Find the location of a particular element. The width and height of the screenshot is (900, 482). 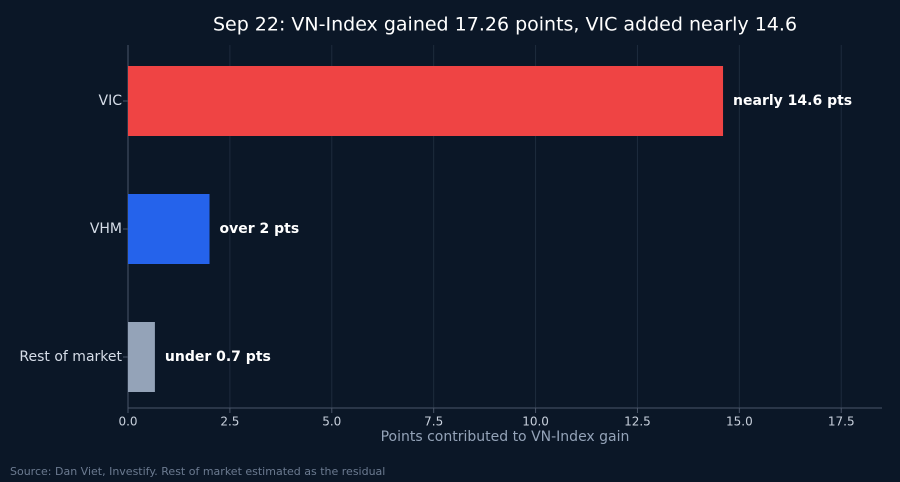

y-tick-label: Rest of market is located at coordinates (70, 357).